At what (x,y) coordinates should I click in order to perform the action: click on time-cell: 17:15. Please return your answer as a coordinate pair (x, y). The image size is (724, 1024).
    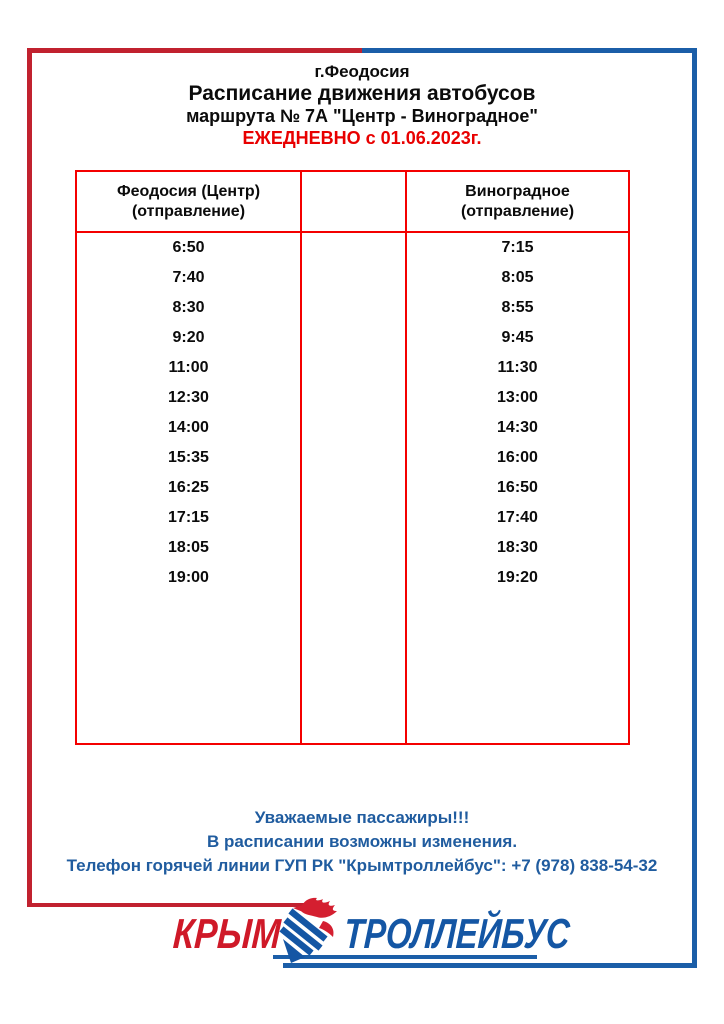
    Looking at the image, I should click on (188, 517).